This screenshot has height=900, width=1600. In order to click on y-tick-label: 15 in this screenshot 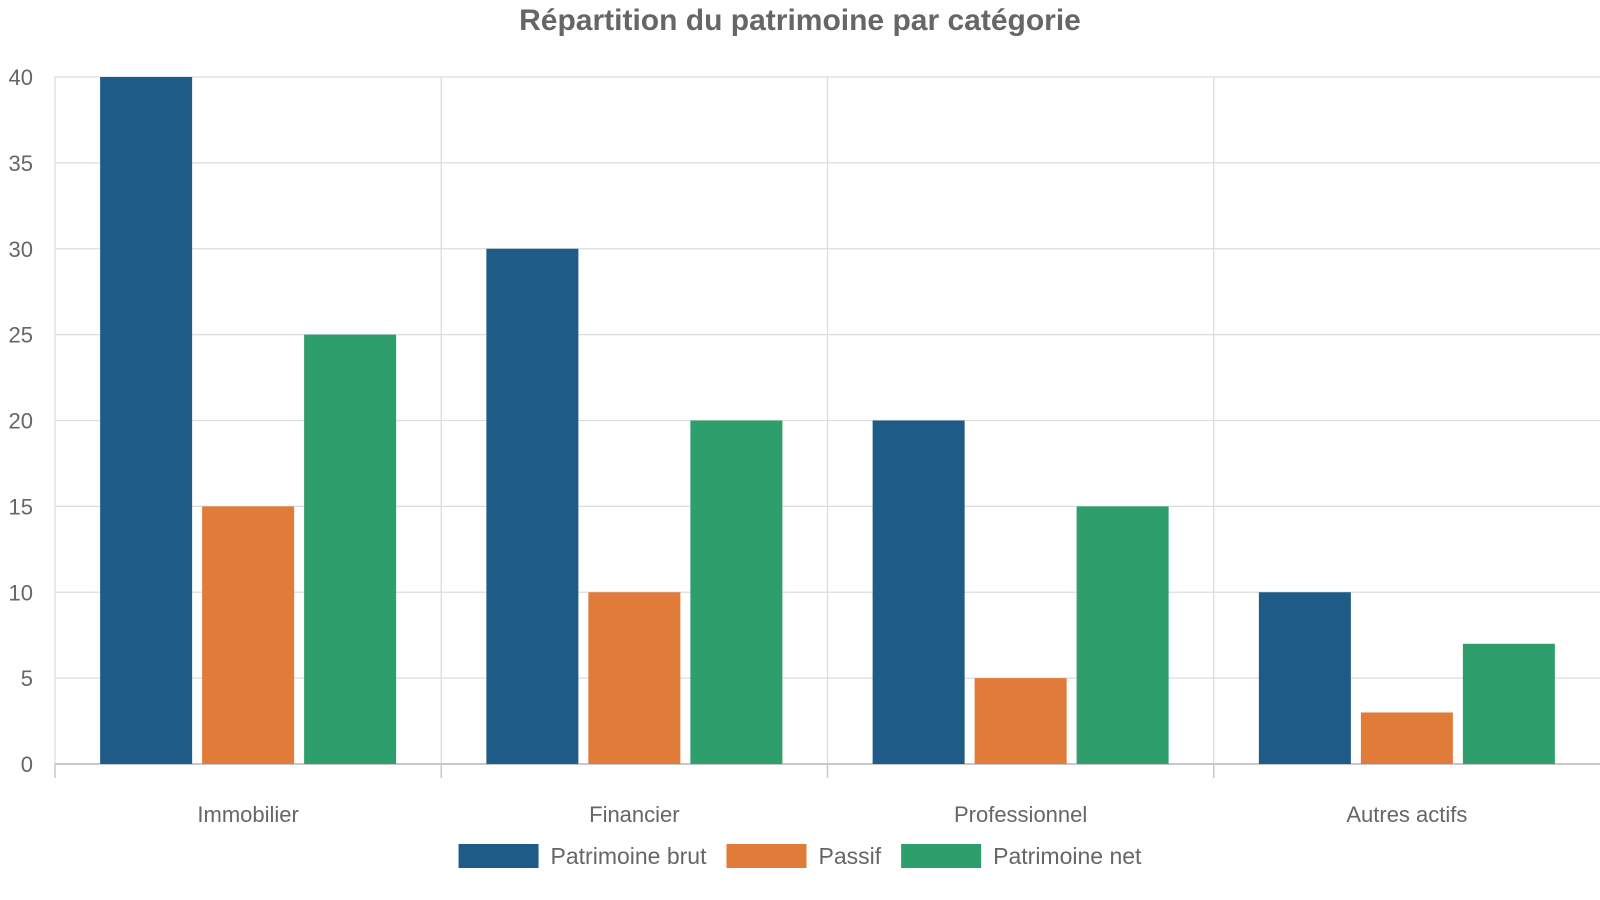, I will do `click(21, 506)`.